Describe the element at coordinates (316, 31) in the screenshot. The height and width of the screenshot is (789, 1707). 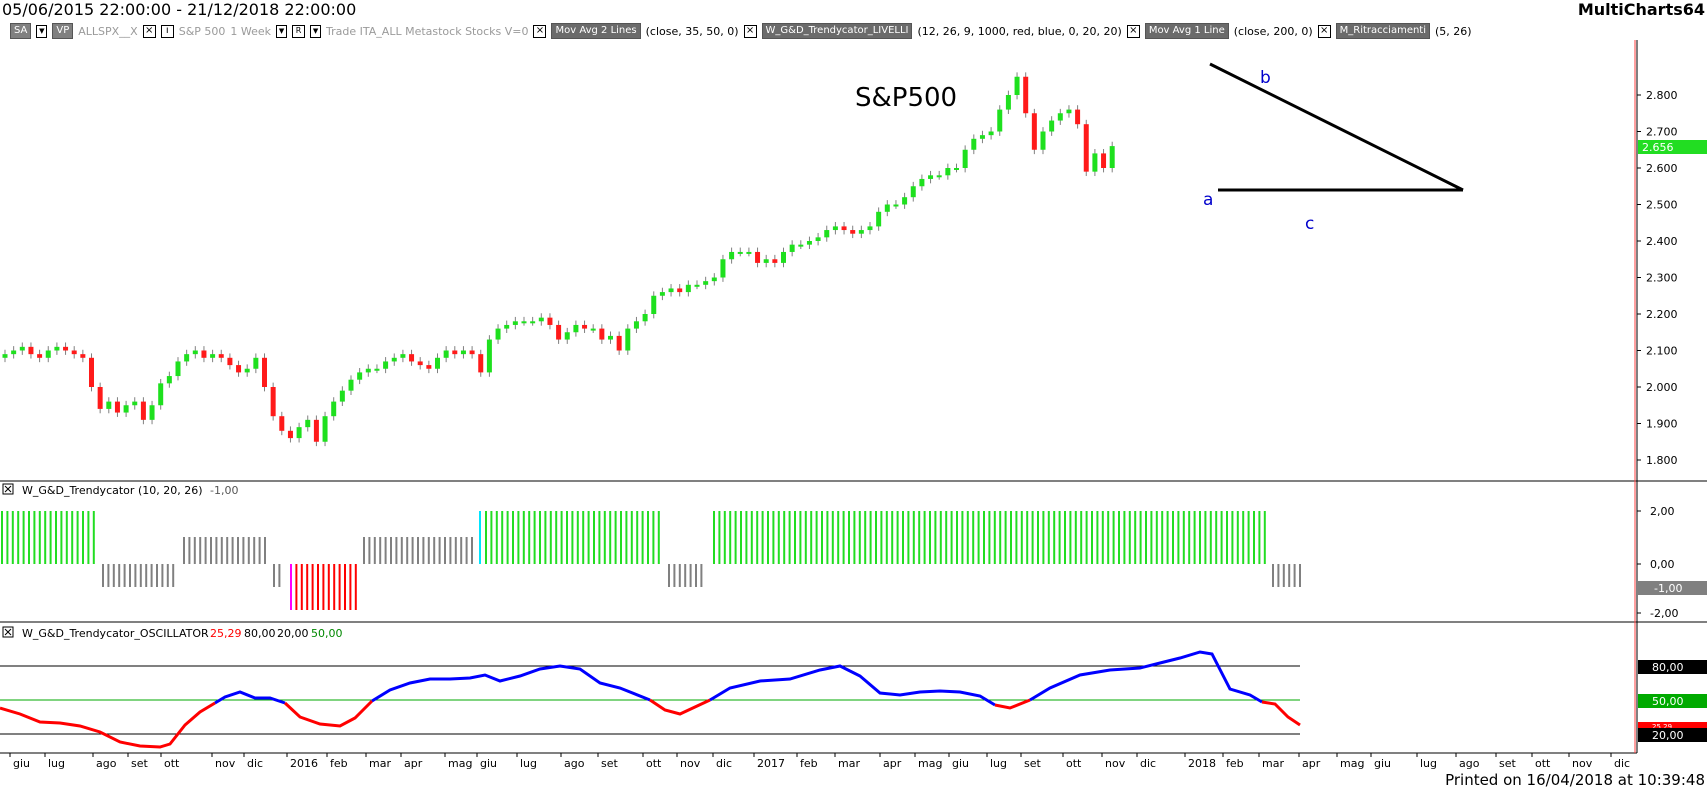
I see `session-dropdown-icon: ▼` at that location.